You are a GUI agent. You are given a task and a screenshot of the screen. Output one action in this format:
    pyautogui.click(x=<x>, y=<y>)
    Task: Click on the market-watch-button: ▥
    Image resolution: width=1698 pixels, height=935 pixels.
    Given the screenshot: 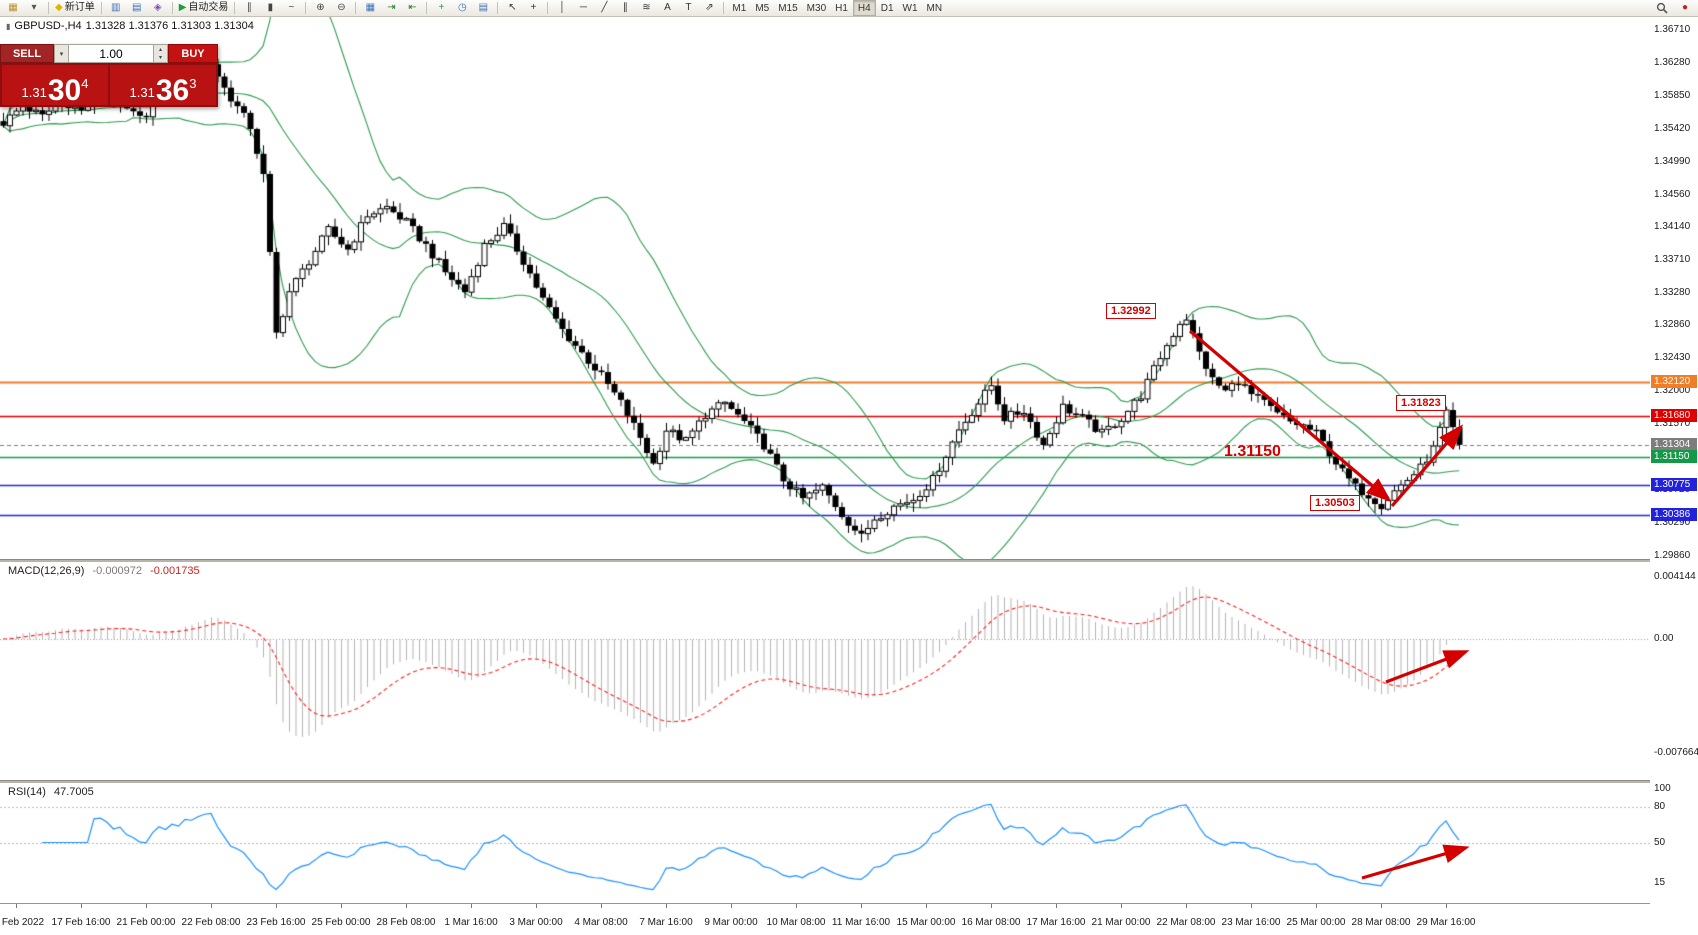 What is the action you would take?
    pyautogui.click(x=116, y=8)
    